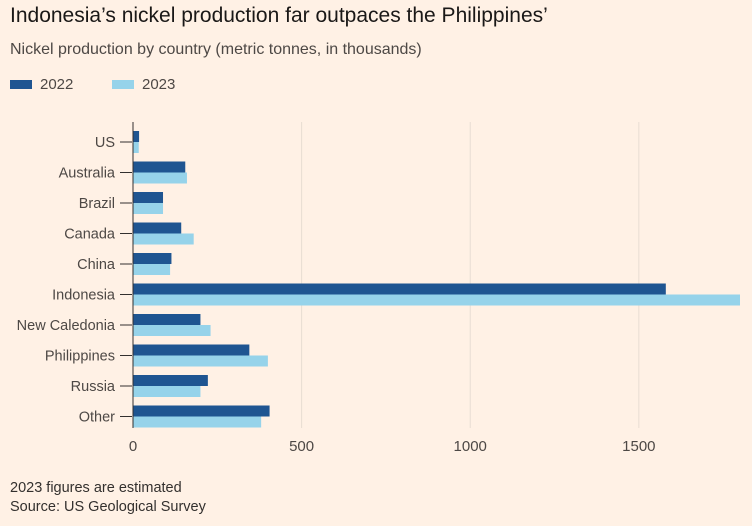 The image size is (752, 526). I want to click on x-tick-label: 1000, so click(470, 446).